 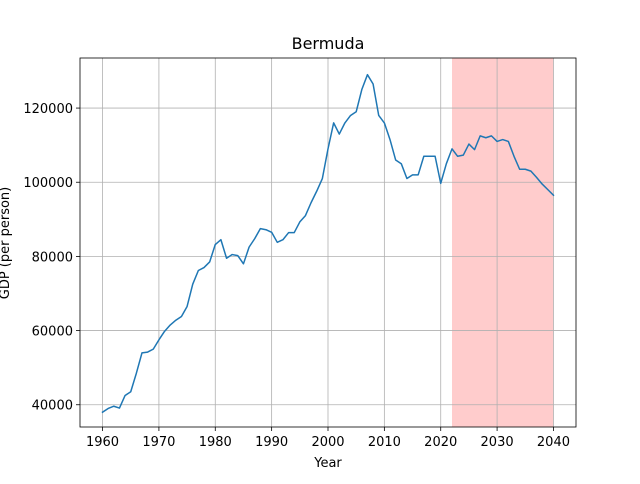 I want to click on x-tick-label: 2020, so click(x=440, y=442).